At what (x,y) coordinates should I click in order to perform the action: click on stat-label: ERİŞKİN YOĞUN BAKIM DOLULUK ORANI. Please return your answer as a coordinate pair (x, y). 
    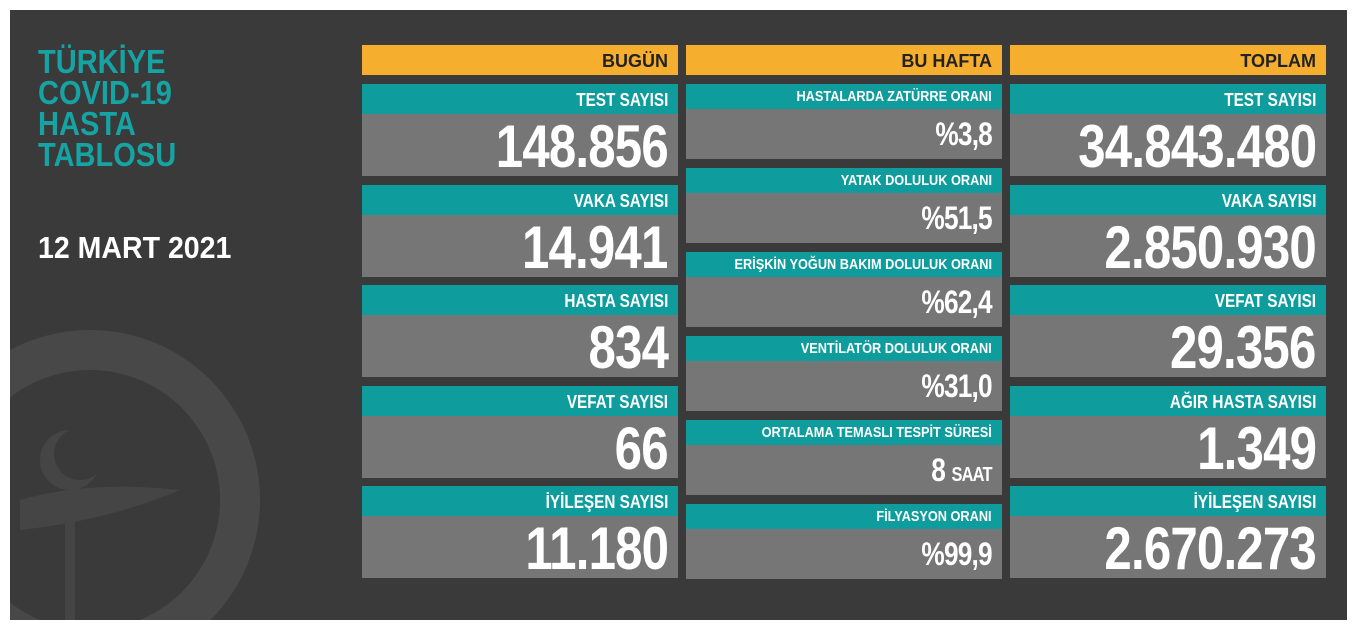
    Looking at the image, I should click on (863, 264).